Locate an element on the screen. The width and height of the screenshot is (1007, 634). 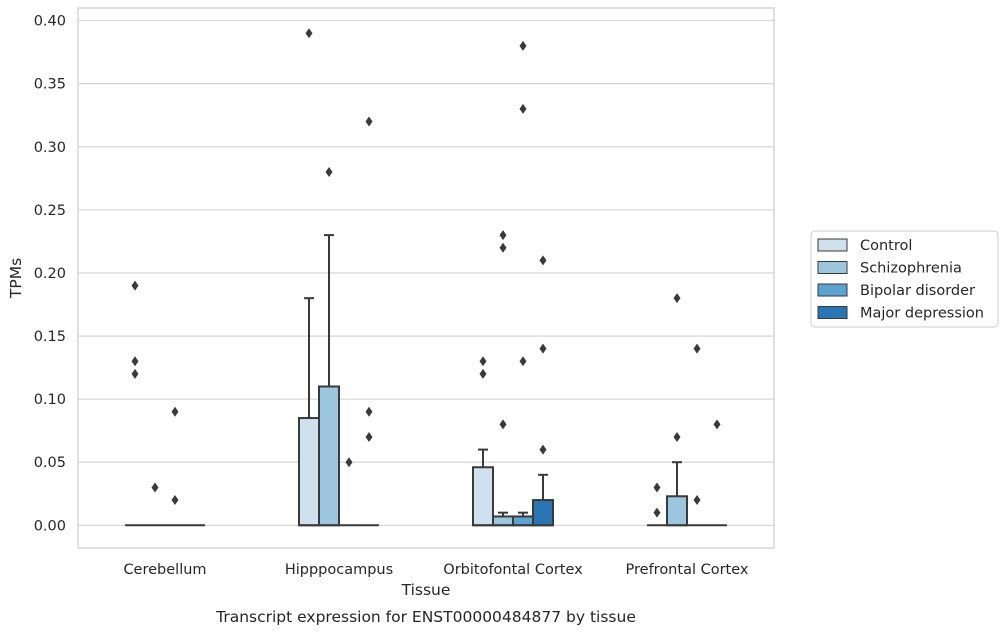
y-tick-label: 0.30 is located at coordinates (50, 148).